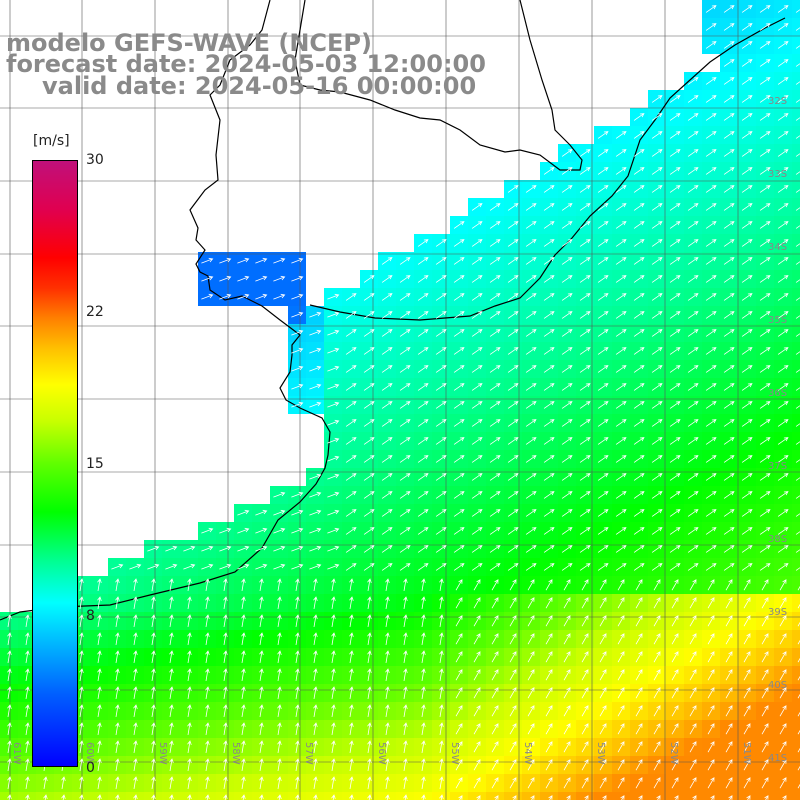 The height and width of the screenshot is (800, 800). What do you see at coordinates (246, 64) in the screenshot?
I see `forecast-date: forecast date: 2024-05-03 12:00:00` at bounding box center [246, 64].